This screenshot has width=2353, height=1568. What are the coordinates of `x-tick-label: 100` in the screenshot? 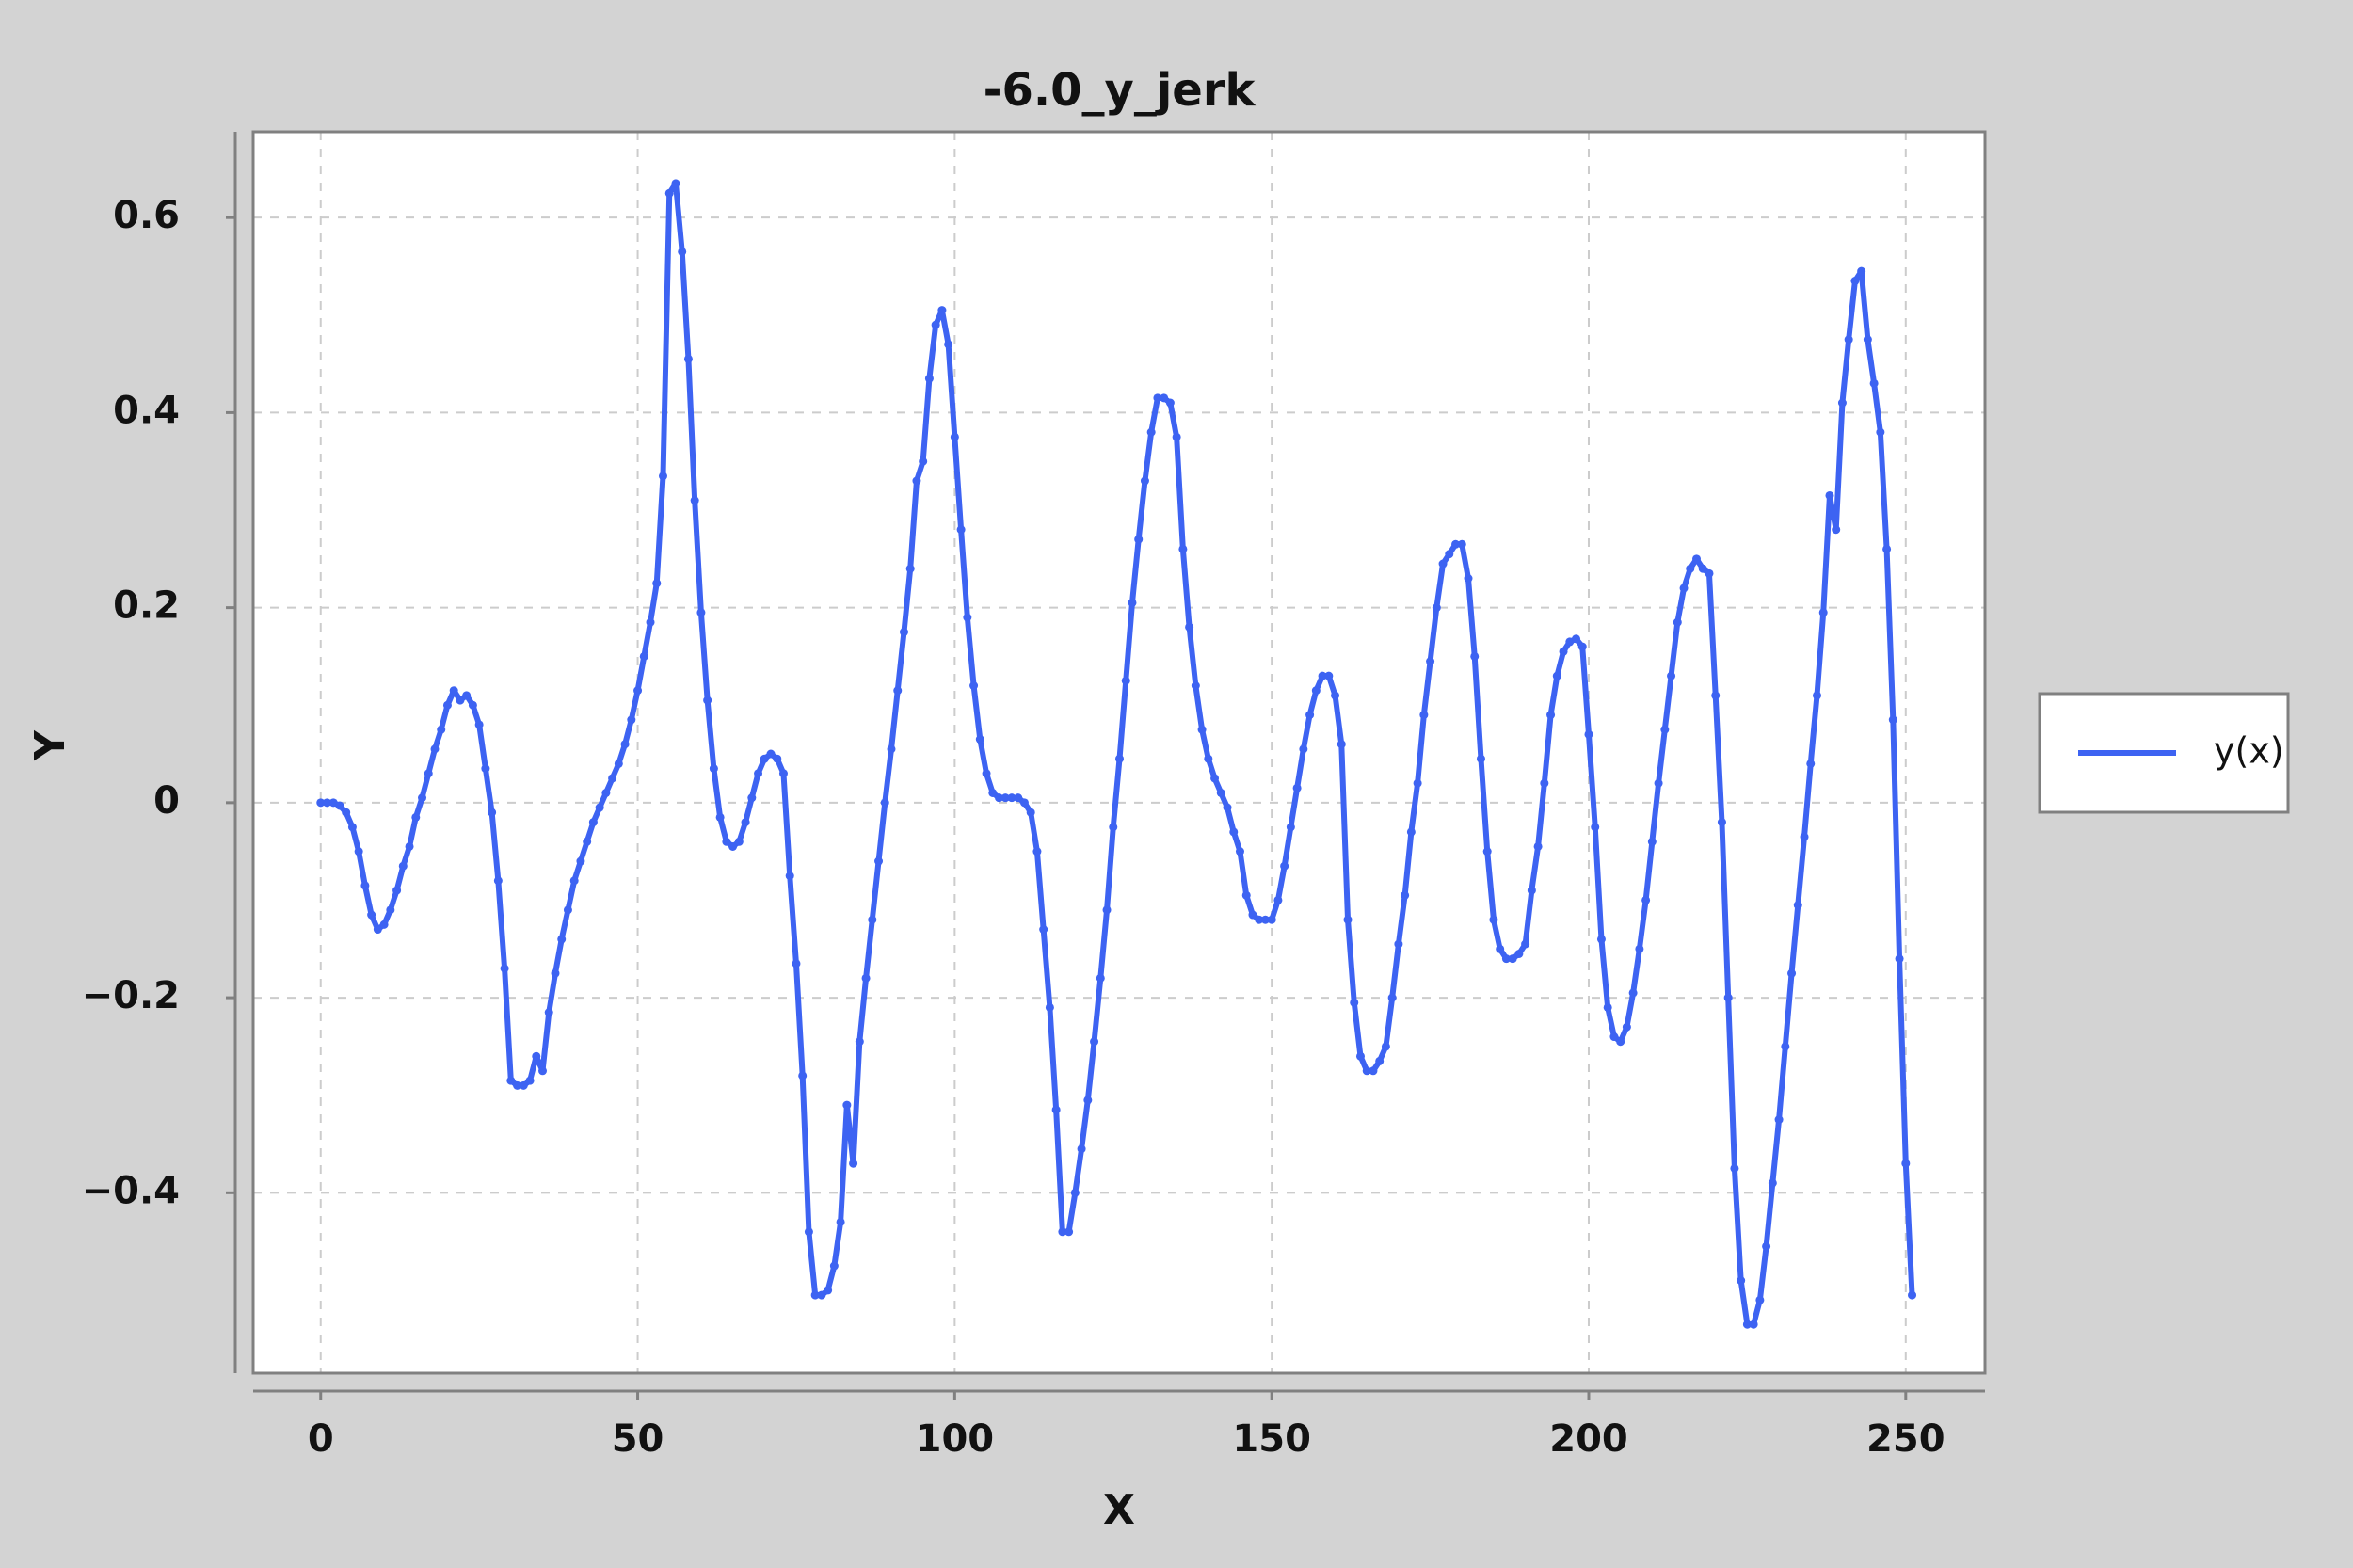 It's located at (956, 1439).